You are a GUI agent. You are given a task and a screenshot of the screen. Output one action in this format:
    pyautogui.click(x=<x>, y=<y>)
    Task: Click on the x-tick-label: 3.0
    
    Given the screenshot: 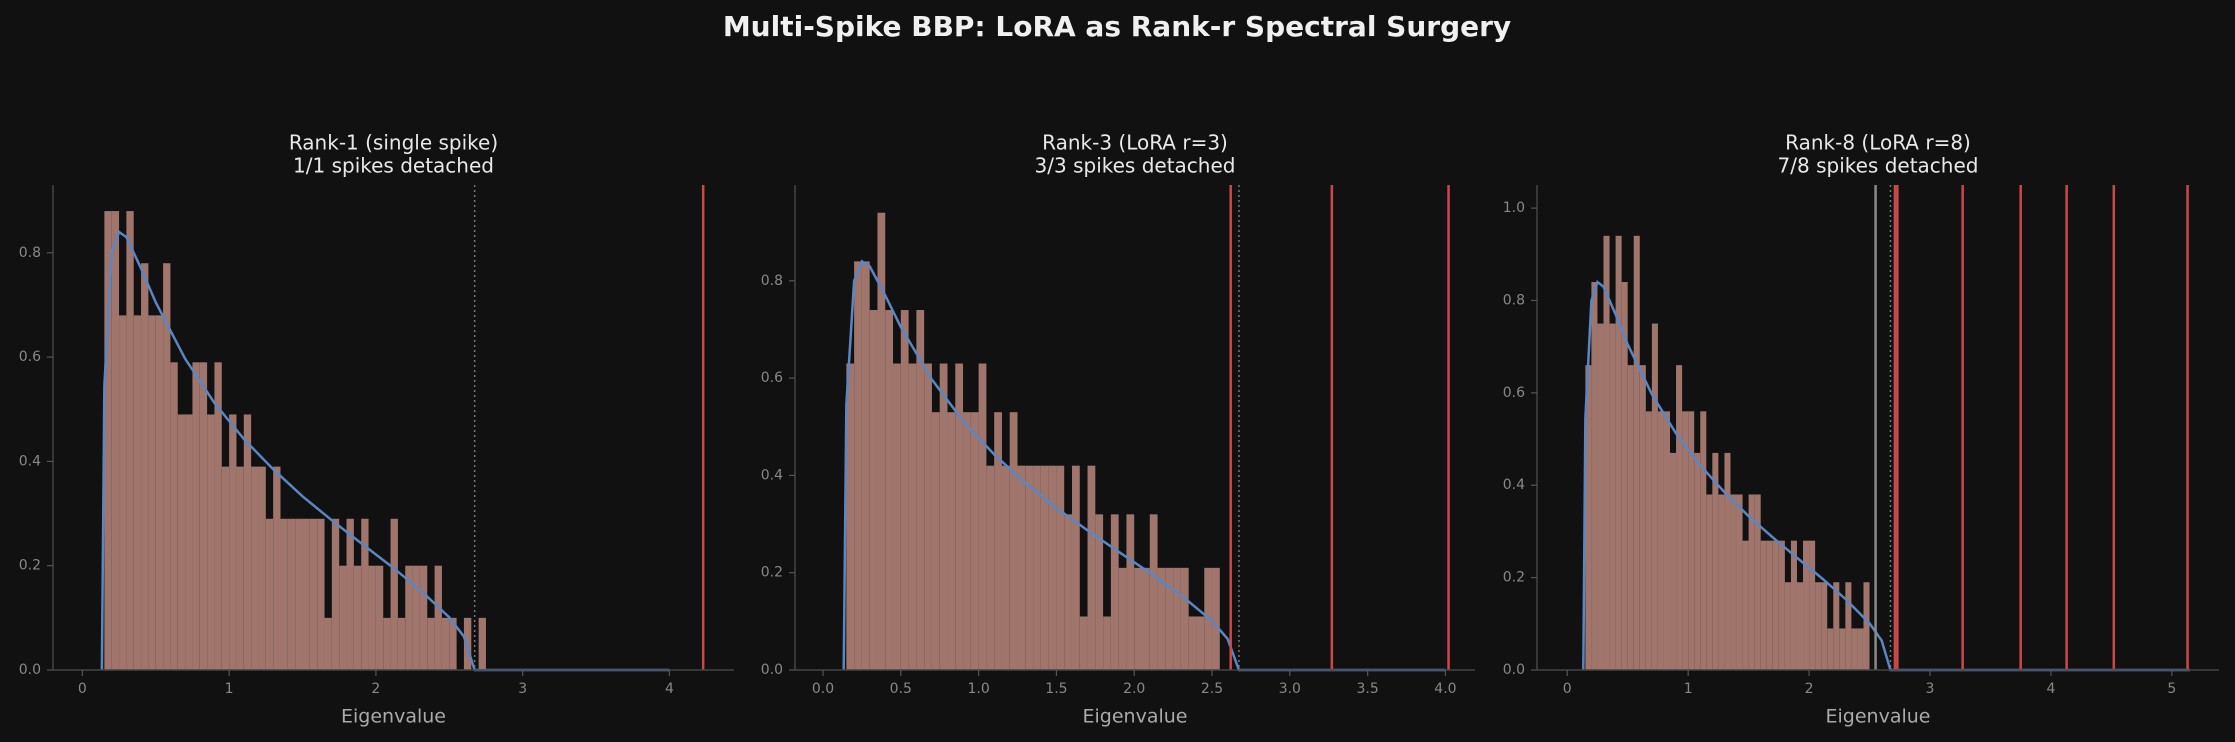 What is the action you would take?
    pyautogui.click(x=1290, y=689)
    